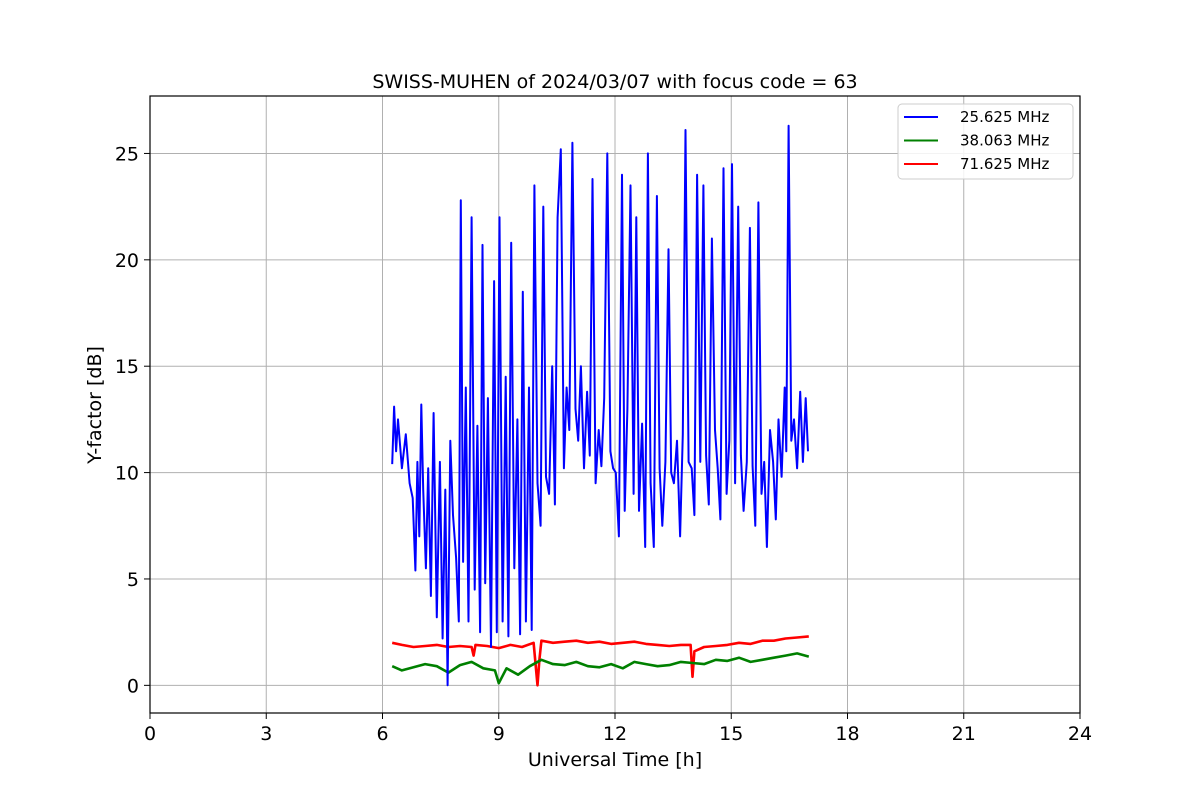 The width and height of the screenshot is (1200, 800). What do you see at coordinates (1004, 164) in the screenshot?
I see `legend-label: 71.625 MHz` at bounding box center [1004, 164].